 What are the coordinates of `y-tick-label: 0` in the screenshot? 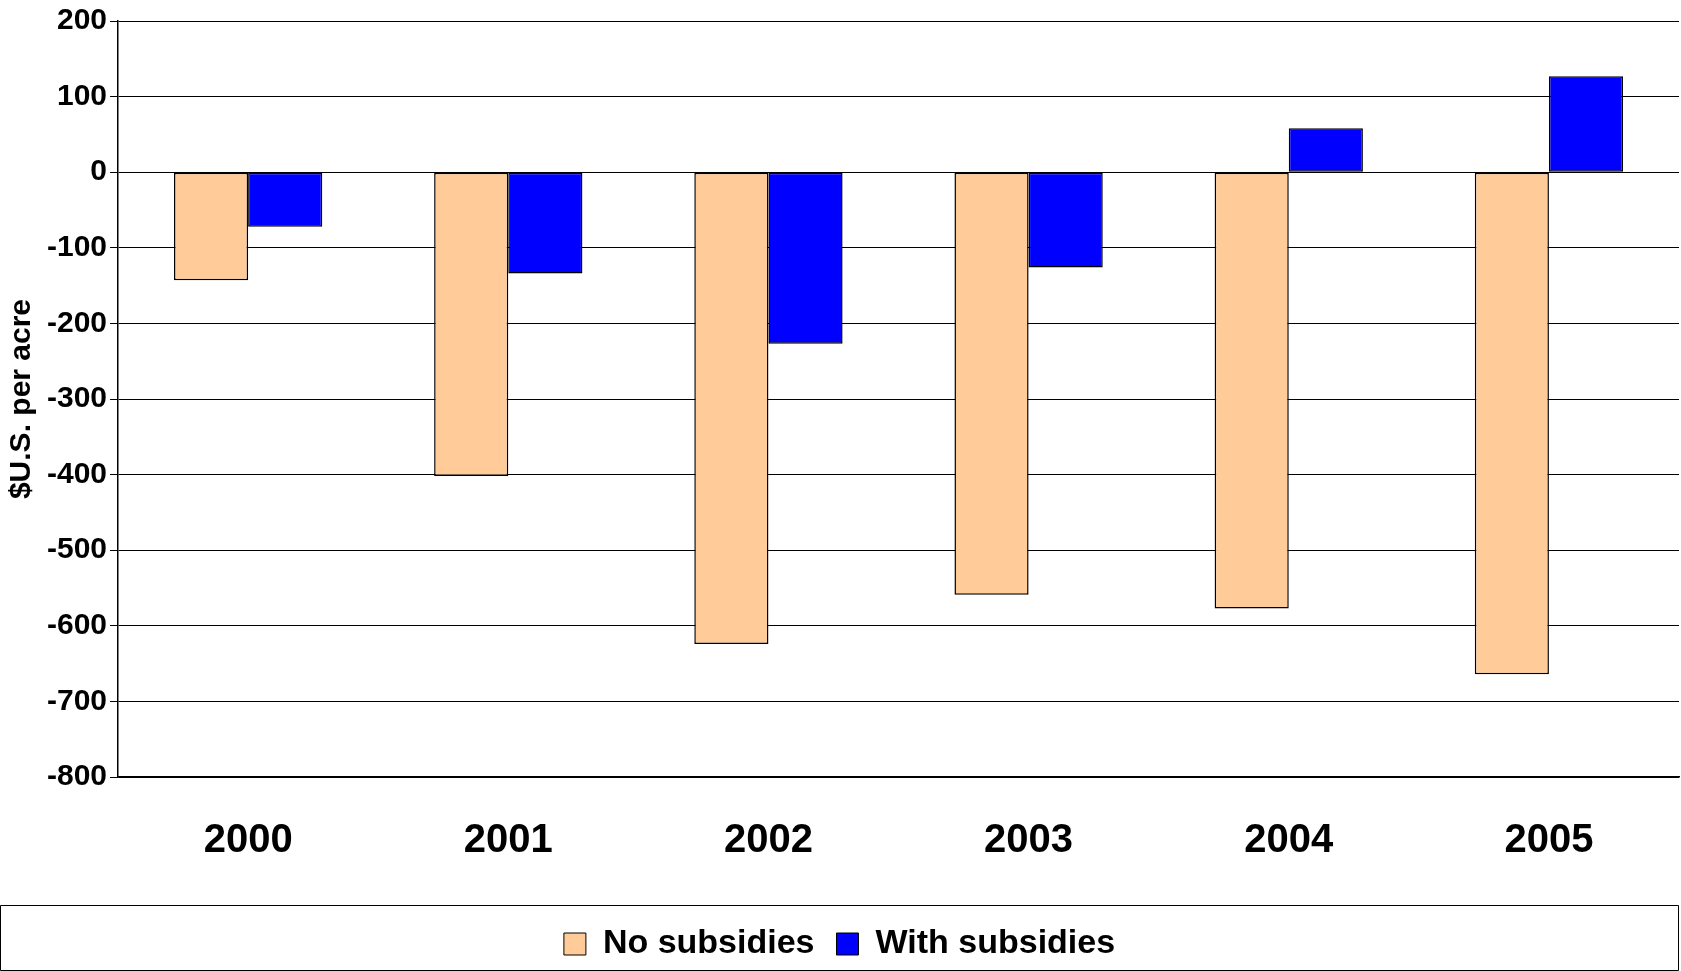 It's located at (99, 170).